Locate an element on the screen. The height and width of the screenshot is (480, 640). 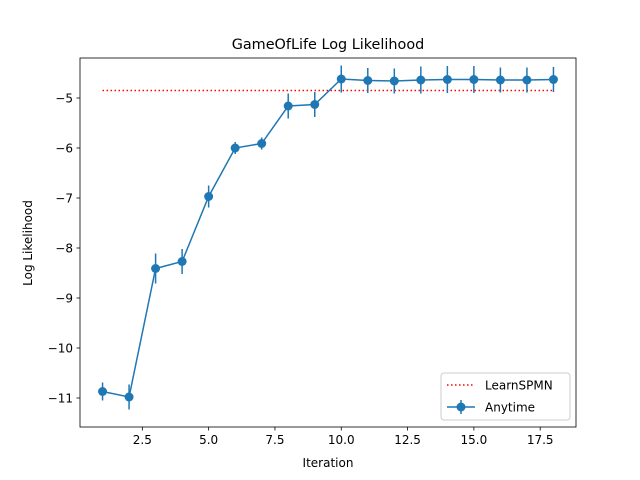
chart-title: GameOfLife Log Likelihood is located at coordinates (328, 45).